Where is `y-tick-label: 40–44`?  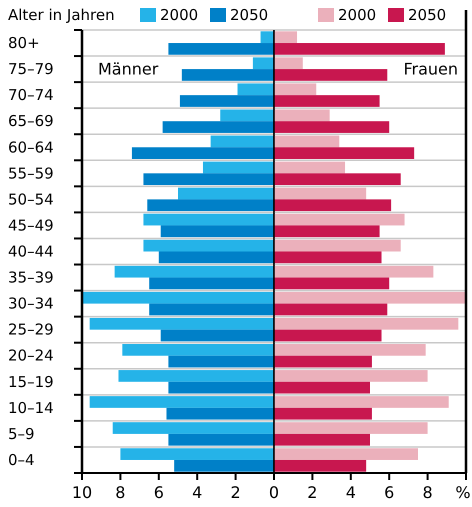
y-tick-label: 40–44 is located at coordinates (31, 251).